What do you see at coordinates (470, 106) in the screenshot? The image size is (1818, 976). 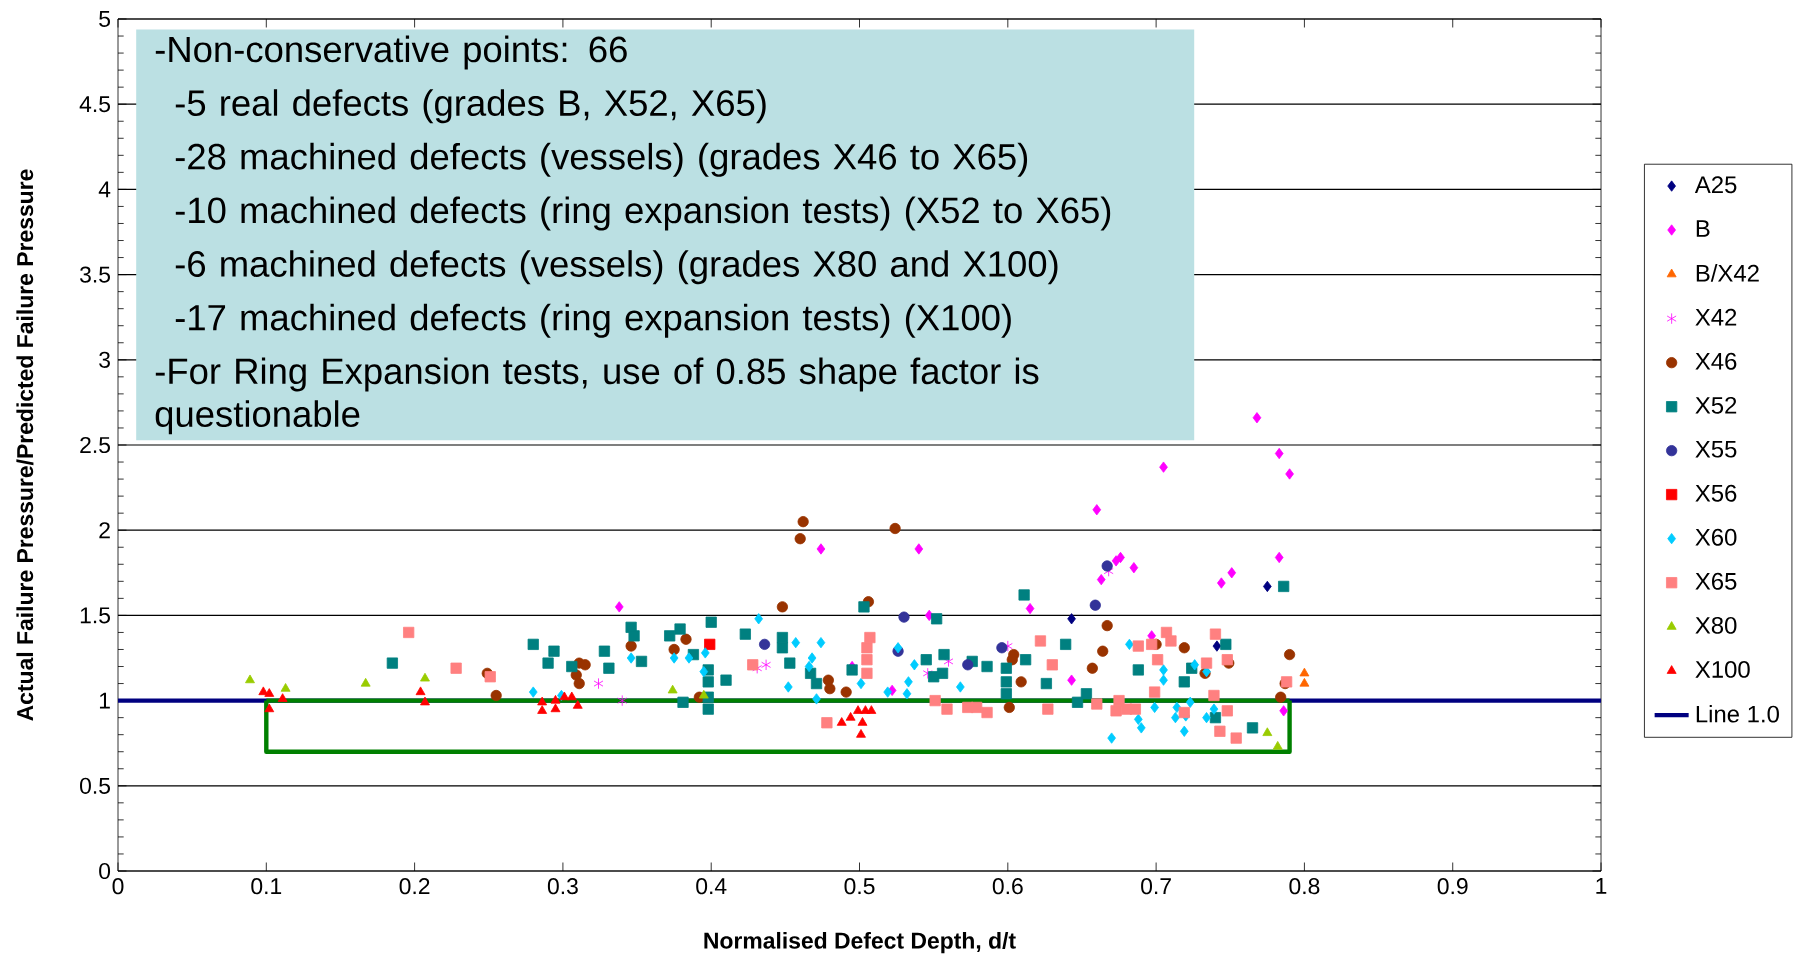 I see `annotation: -5 real defects (grades B, X52, X65)` at bounding box center [470, 106].